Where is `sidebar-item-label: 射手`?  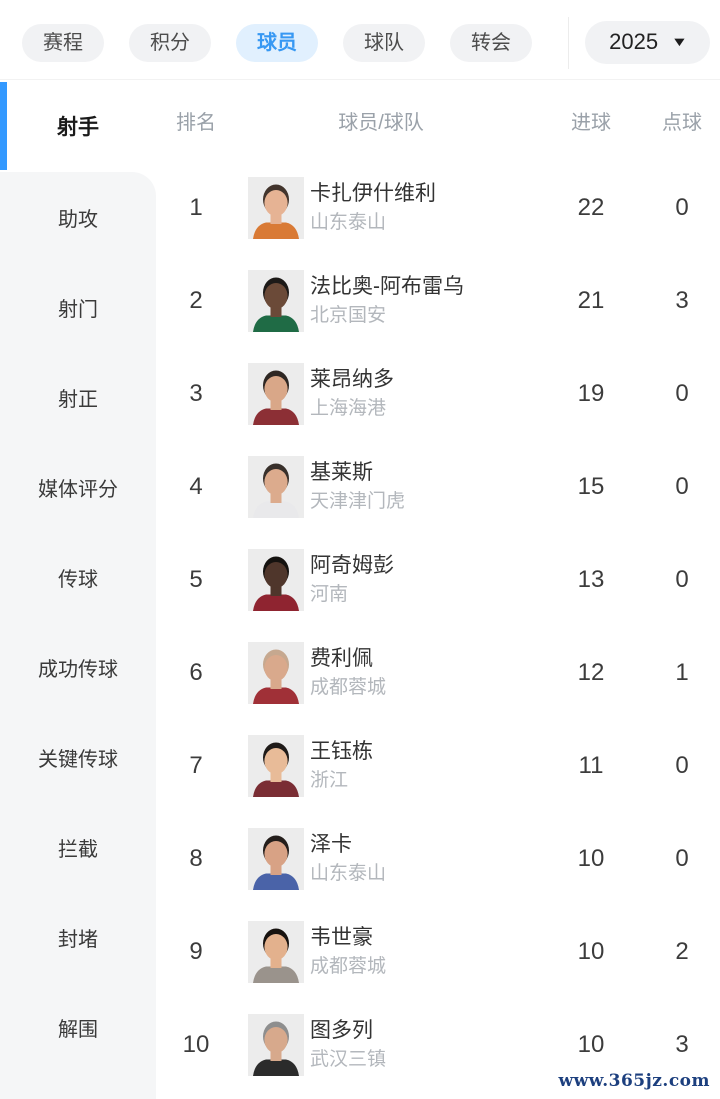 sidebar-item-label: 射手 is located at coordinates (78, 127).